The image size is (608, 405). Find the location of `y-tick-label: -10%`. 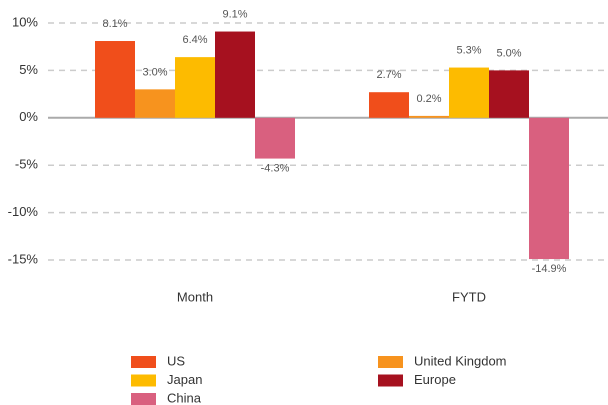

y-tick-label: -10% is located at coordinates (23, 211).